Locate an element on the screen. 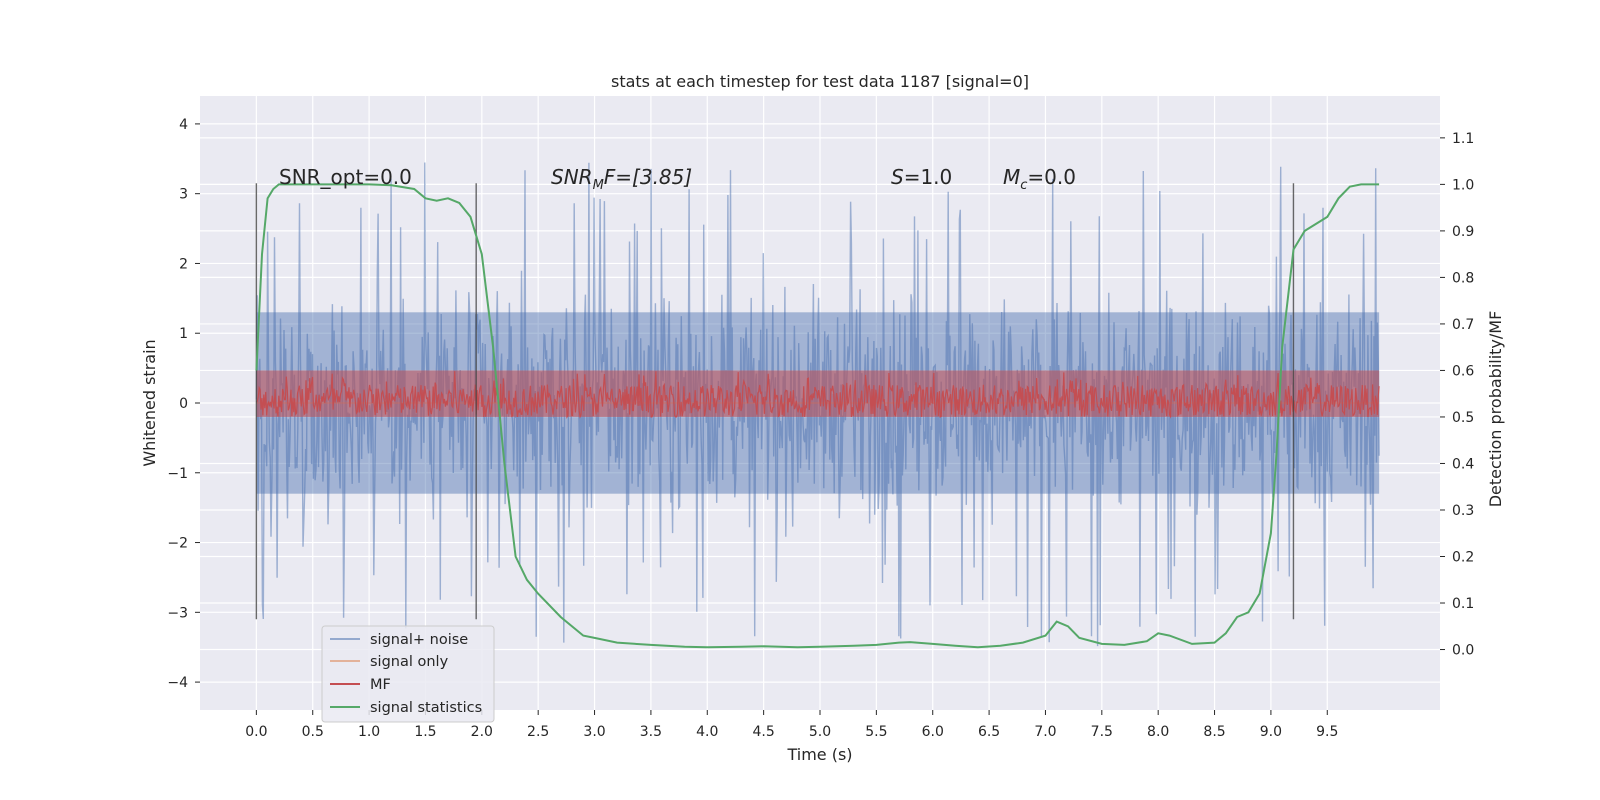 The height and width of the screenshot is (800, 1600). x-tick-label: 3.5 is located at coordinates (651, 732).